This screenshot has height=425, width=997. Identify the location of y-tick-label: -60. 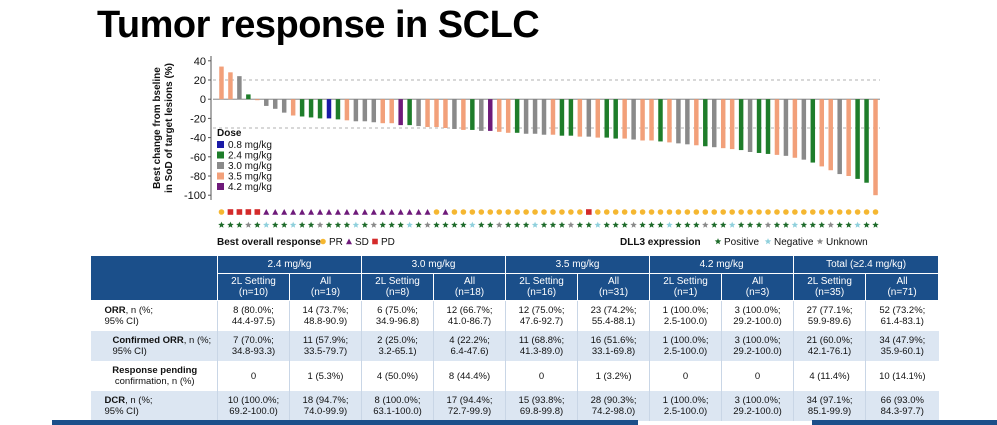
(198, 158).